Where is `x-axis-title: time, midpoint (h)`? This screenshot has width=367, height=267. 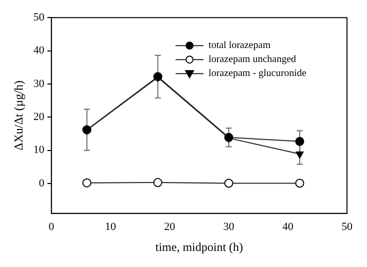 x-axis-title: time, midpoint (h) is located at coordinates (199, 247).